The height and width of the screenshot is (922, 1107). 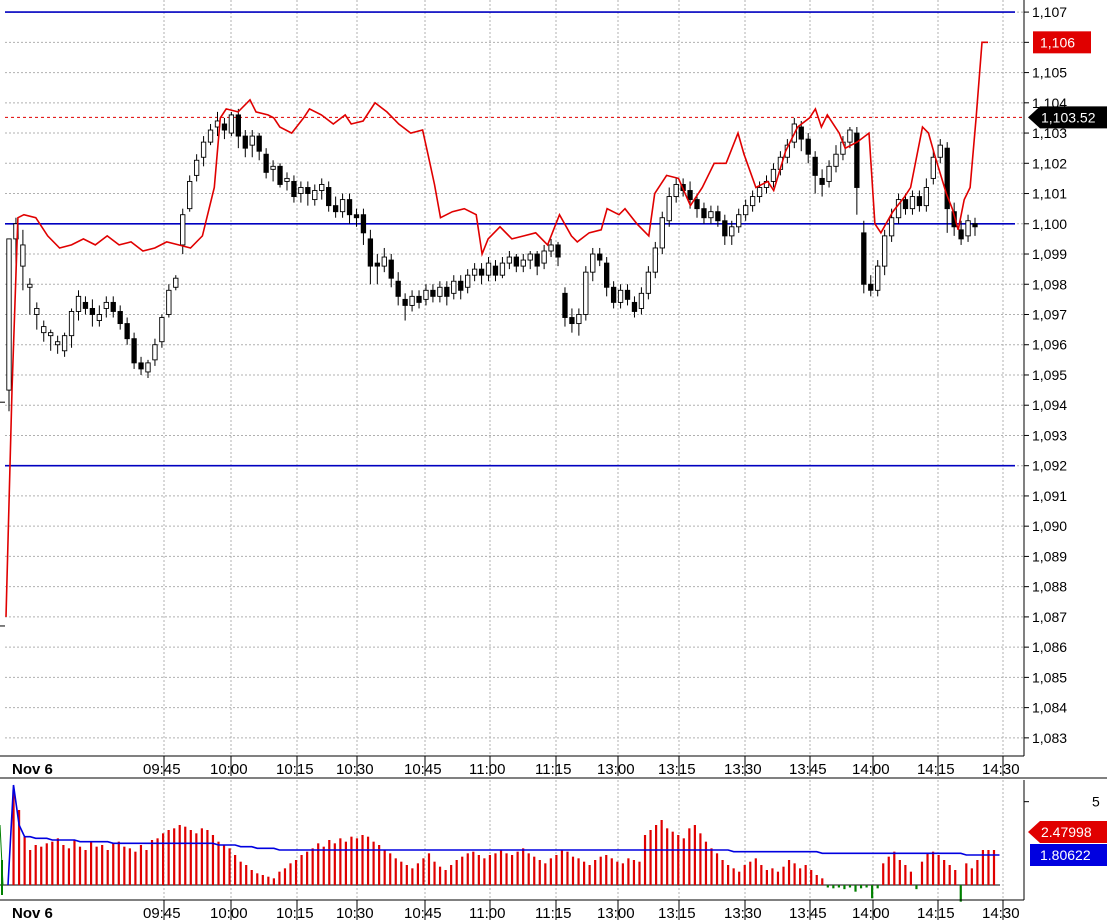 What do you see at coordinates (1049, 284) in the screenshot?
I see `y-tick-label: 1,098` at bounding box center [1049, 284].